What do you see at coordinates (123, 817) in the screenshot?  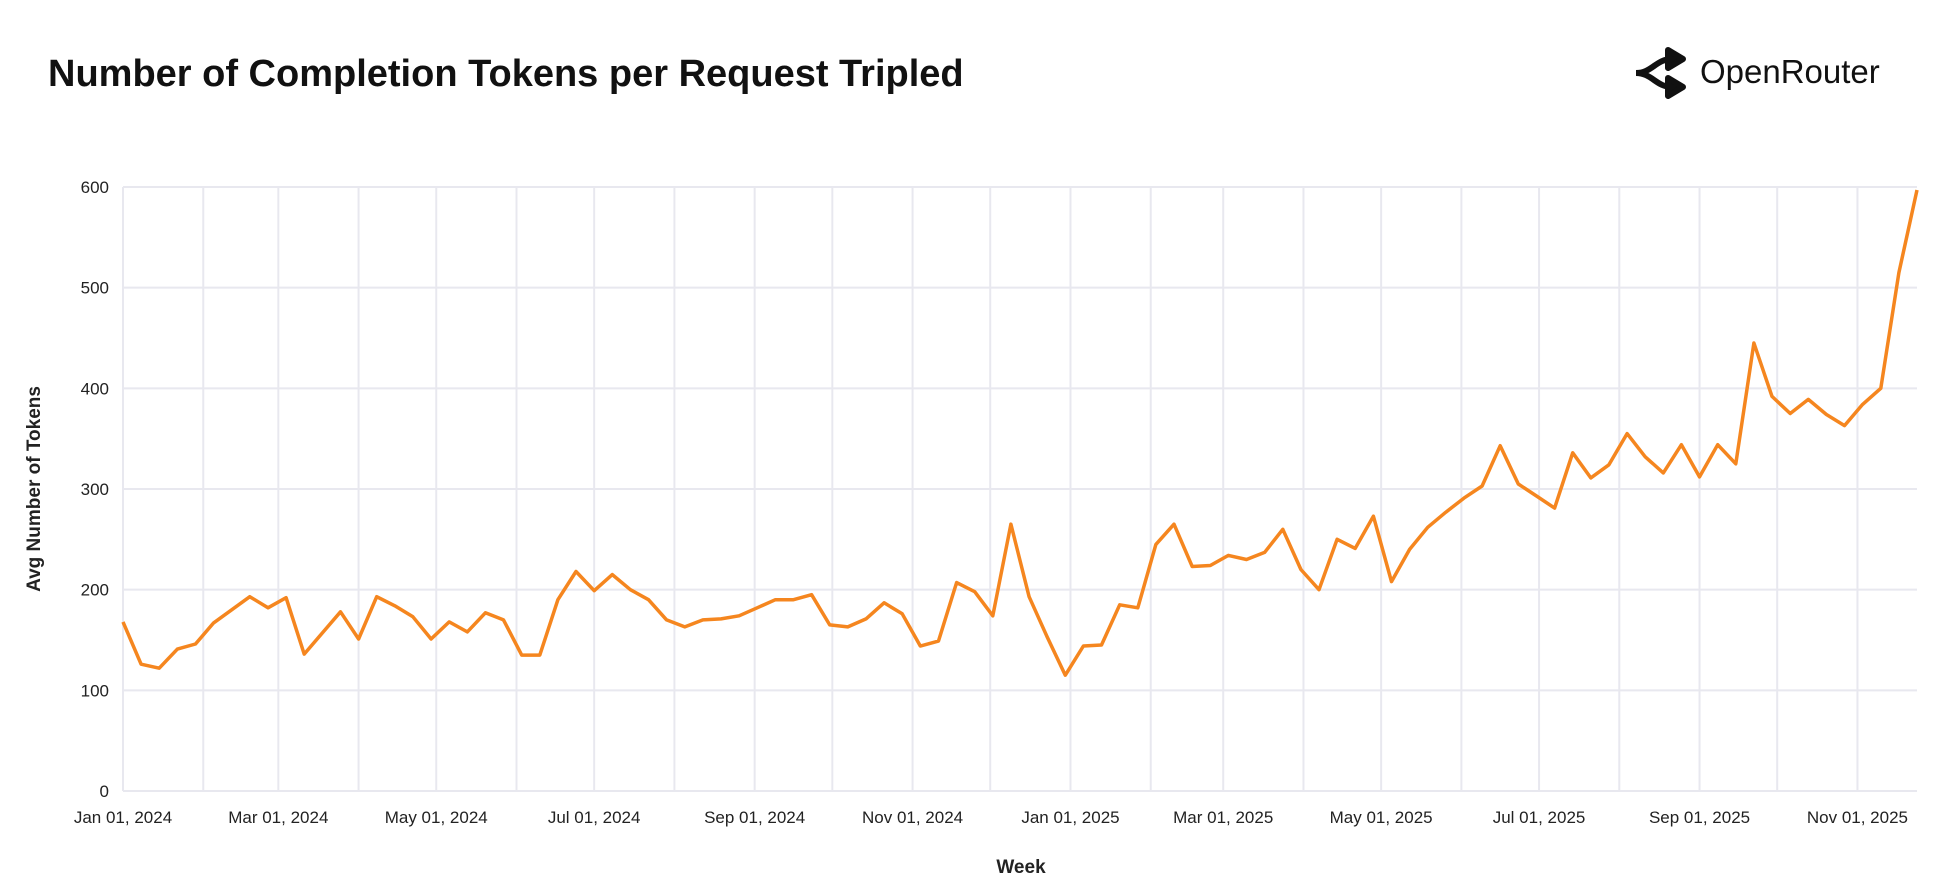 I see `x-tick-label: Jan 01, 2024` at bounding box center [123, 817].